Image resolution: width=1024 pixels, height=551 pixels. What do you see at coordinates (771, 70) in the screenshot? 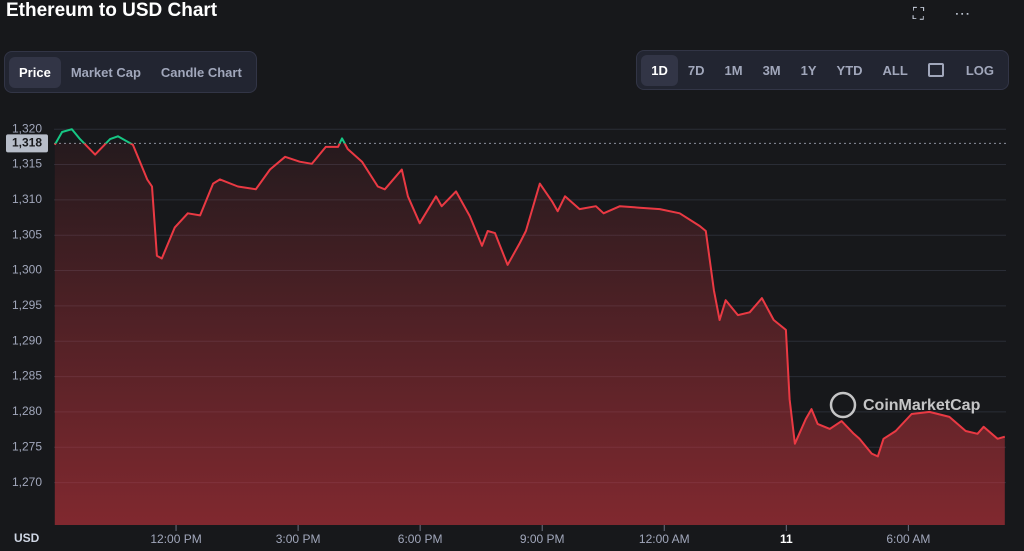
I see `range: 3M` at bounding box center [771, 70].